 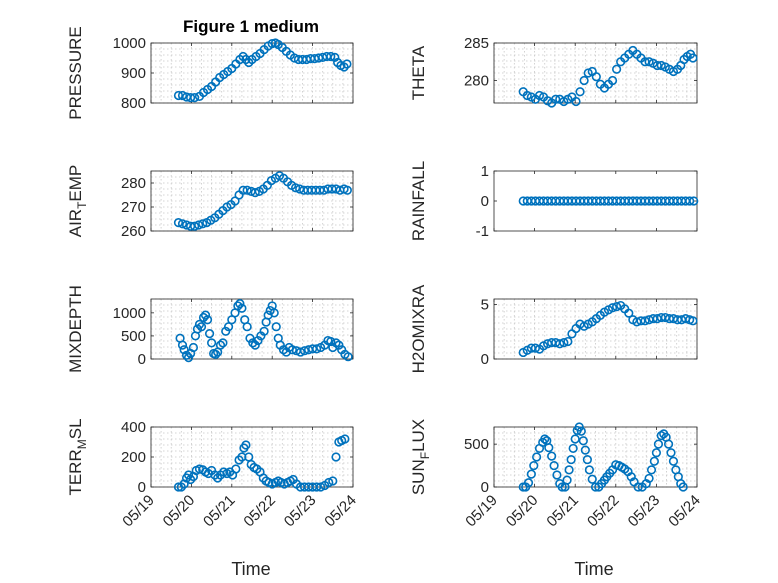 What do you see at coordinates (133, 207) in the screenshot?
I see `y-tick-label: 270` at bounding box center [133, 207].